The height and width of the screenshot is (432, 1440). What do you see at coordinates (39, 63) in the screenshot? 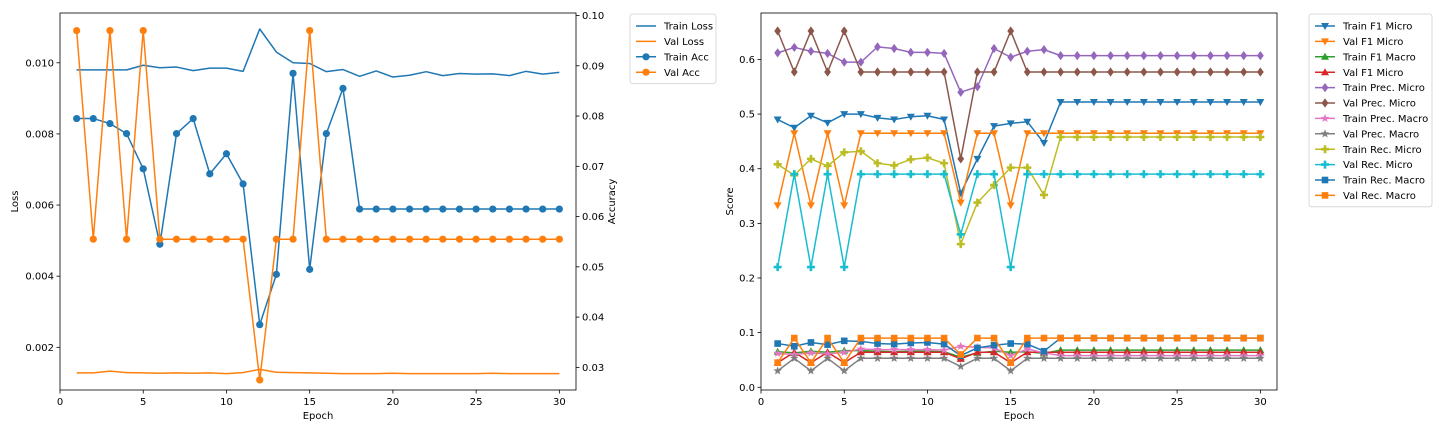
I see `y-tick-label: 0.010` at bounding box center [39, 63].